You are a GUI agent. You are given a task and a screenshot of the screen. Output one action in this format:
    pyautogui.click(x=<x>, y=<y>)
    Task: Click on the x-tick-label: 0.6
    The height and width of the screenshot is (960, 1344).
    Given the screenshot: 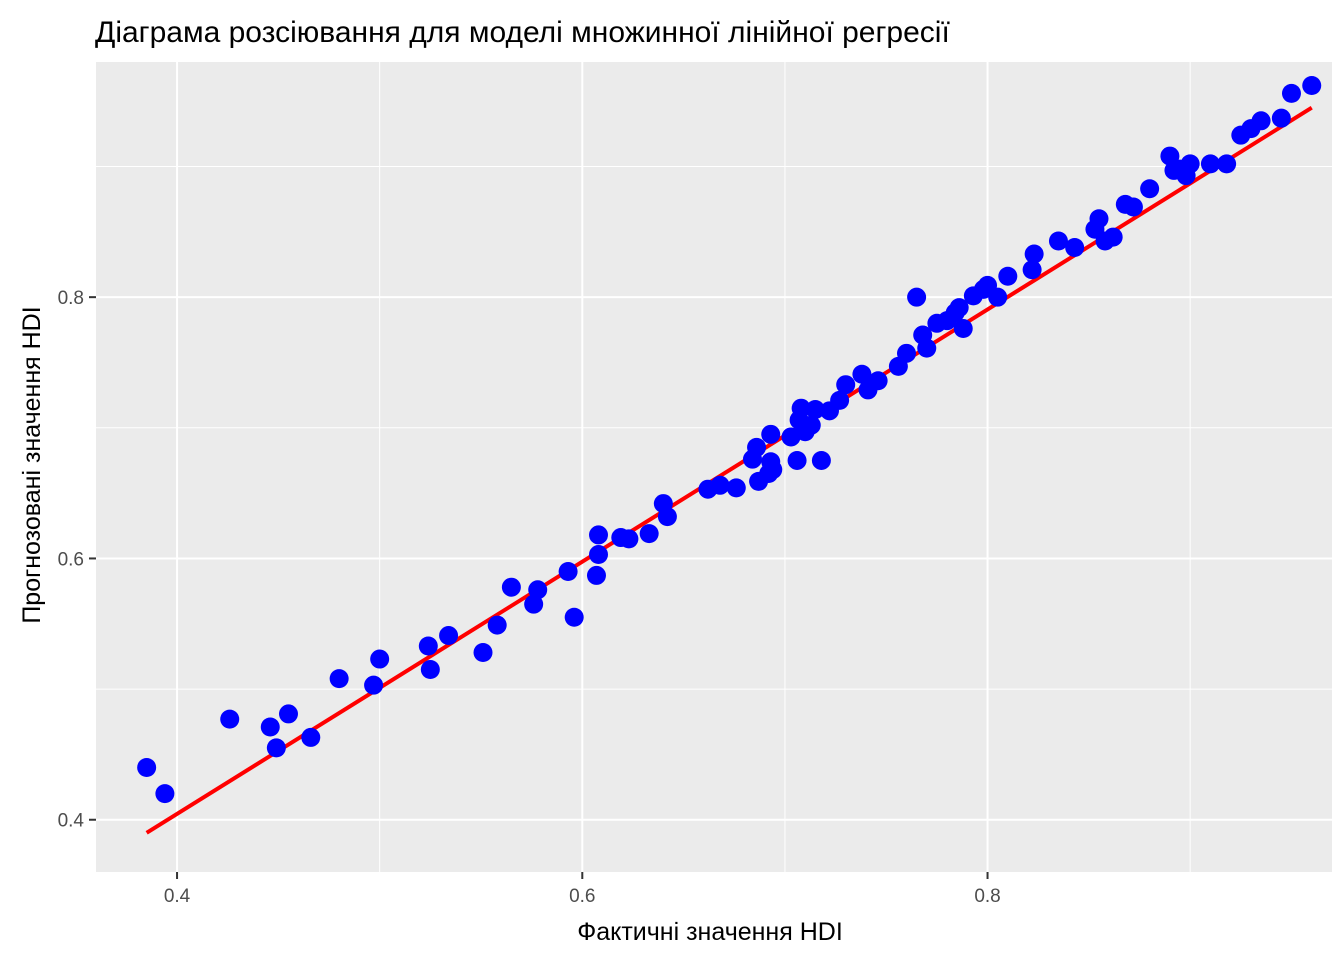 What is the action you would take?
    pyautogui.click(x=582, y=896)
    